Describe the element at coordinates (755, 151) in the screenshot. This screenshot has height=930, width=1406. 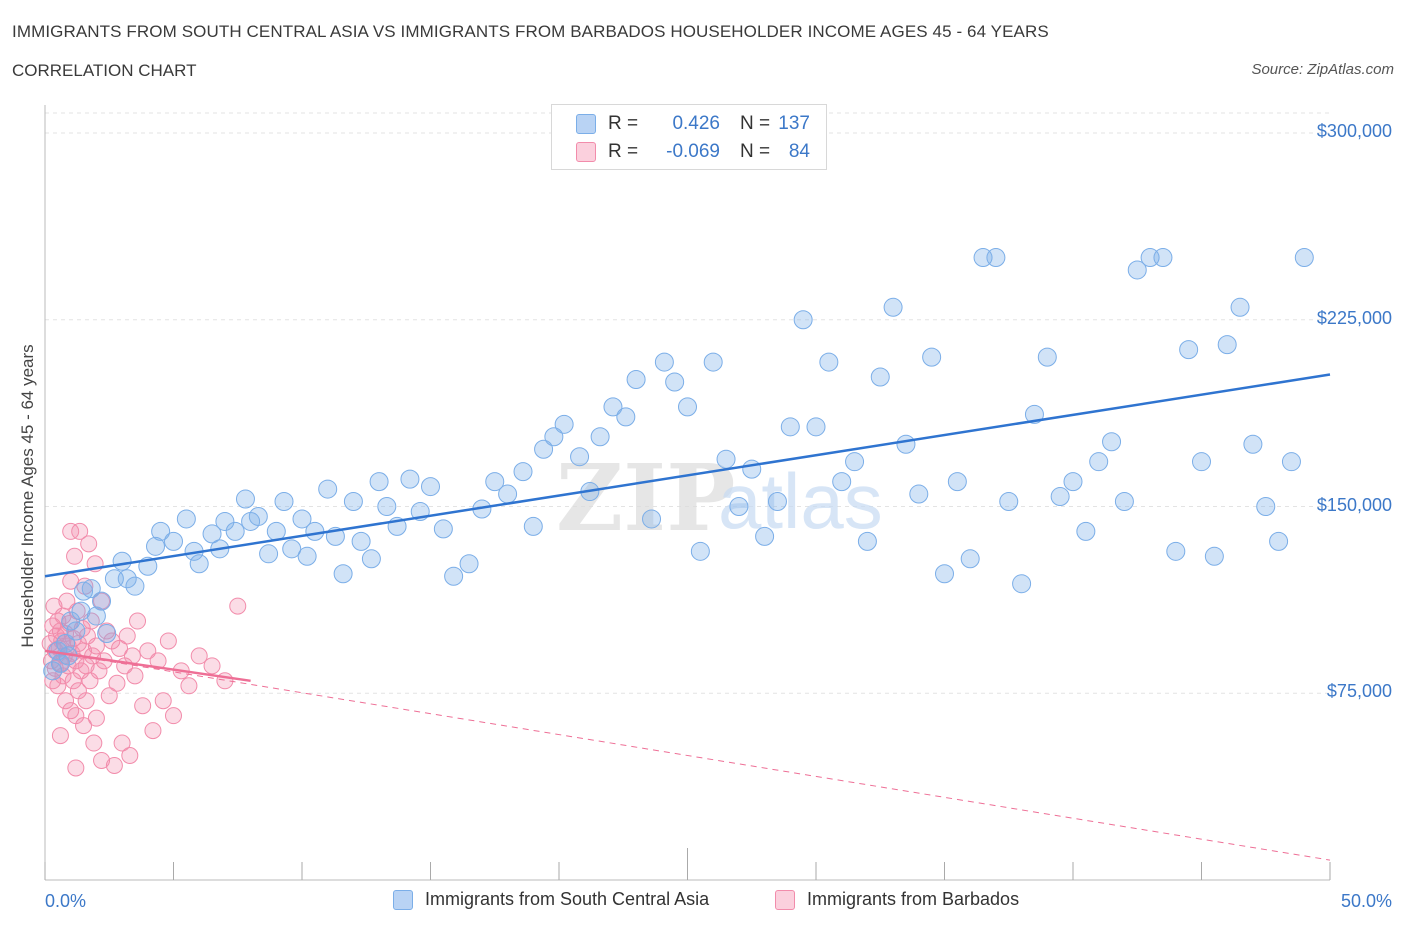
I see `n-label: N =` at that location.